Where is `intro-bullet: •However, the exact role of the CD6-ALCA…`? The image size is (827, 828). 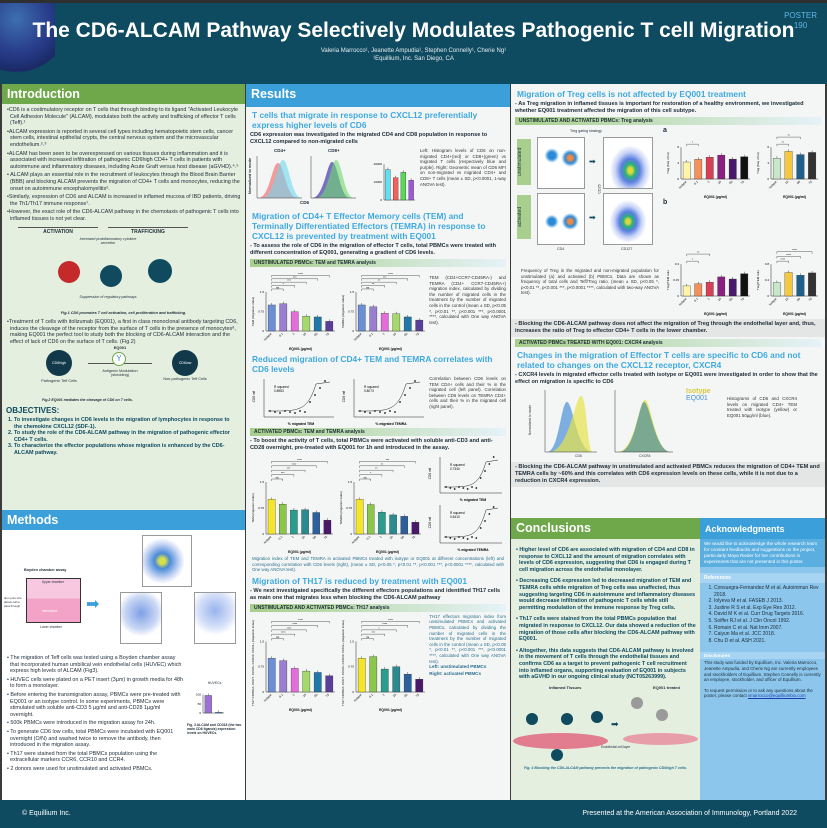
intro-bullet: •However, the exact role of the CD6-ALCA… is located at coordinates (123, 215).